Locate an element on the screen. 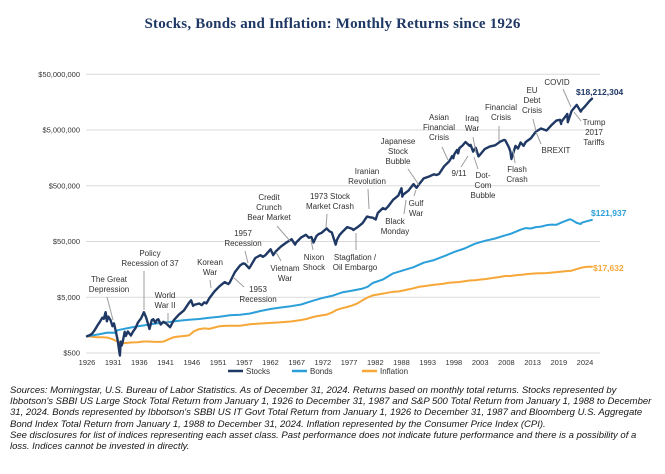  annotation-label: Stock is located at coordinates (398, 151).